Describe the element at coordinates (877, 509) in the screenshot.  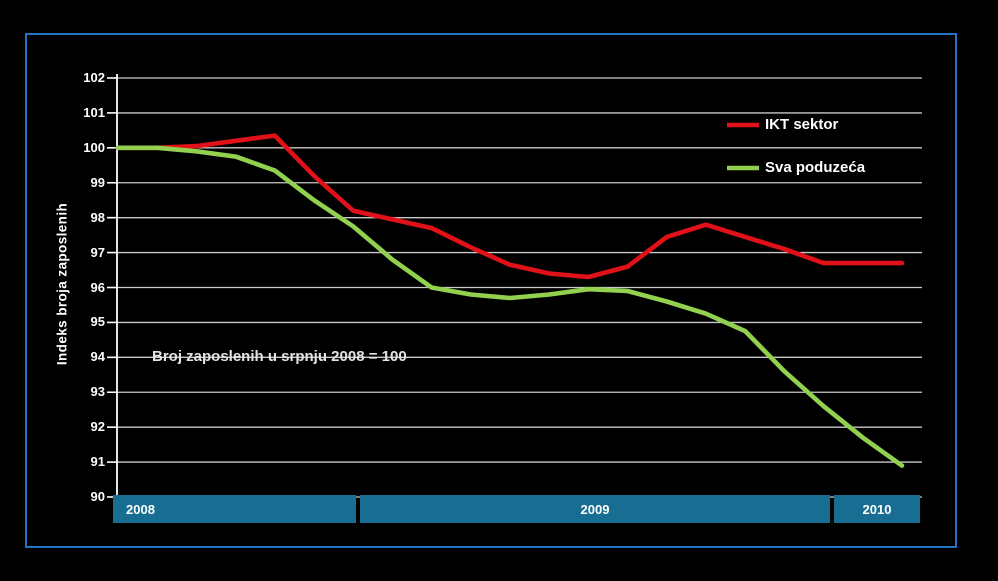
I see `x-axis-band-2010: 2010` at that location.